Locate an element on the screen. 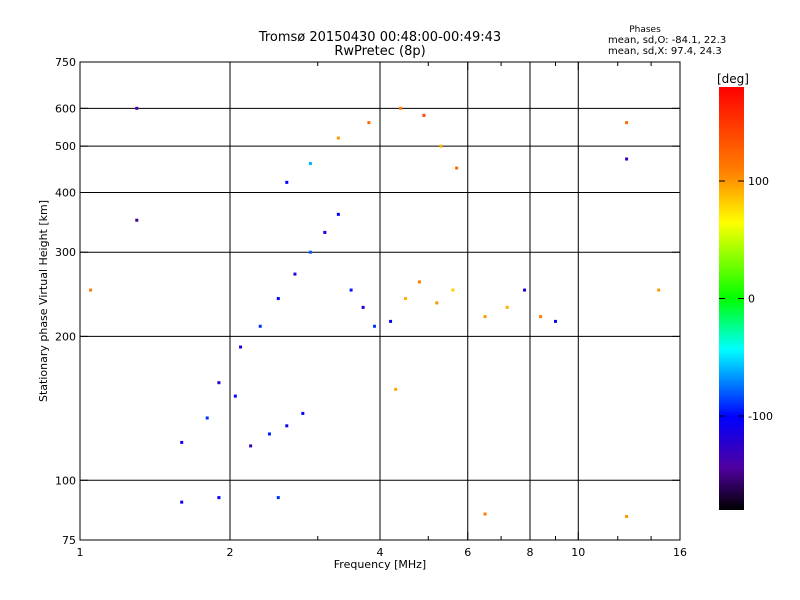  colorbar-tick-label: 0 is located at coordinates (751, 299).